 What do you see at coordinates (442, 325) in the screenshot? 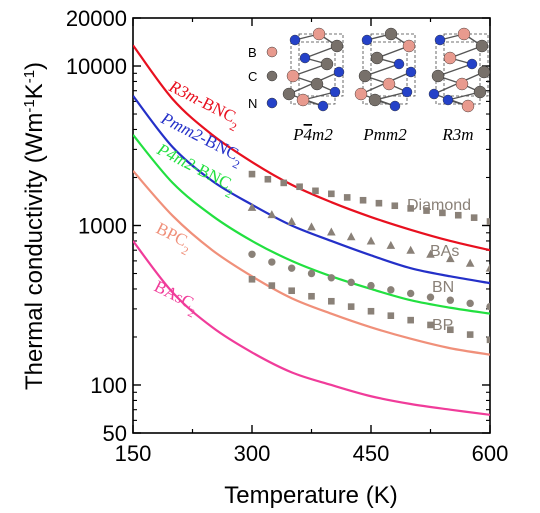
I see `series-label-bp: BP` at bounding box center [442, 325].